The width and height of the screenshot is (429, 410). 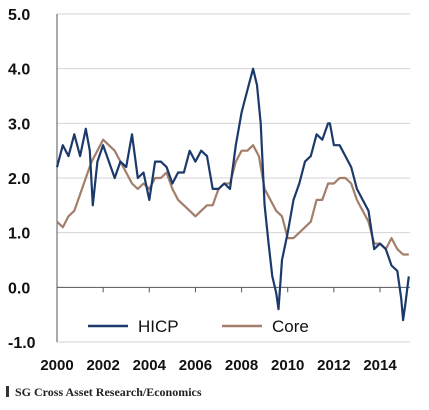 I want to click on y-tick-label: 5.0, so click(x=19, y=15).